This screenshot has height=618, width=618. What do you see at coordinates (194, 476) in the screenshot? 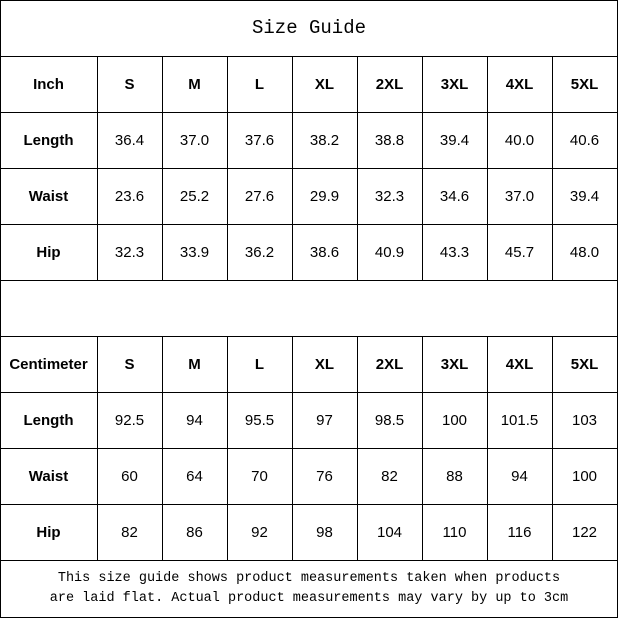
I see `measurement-cell: 64` at bounding box center [194, 476].